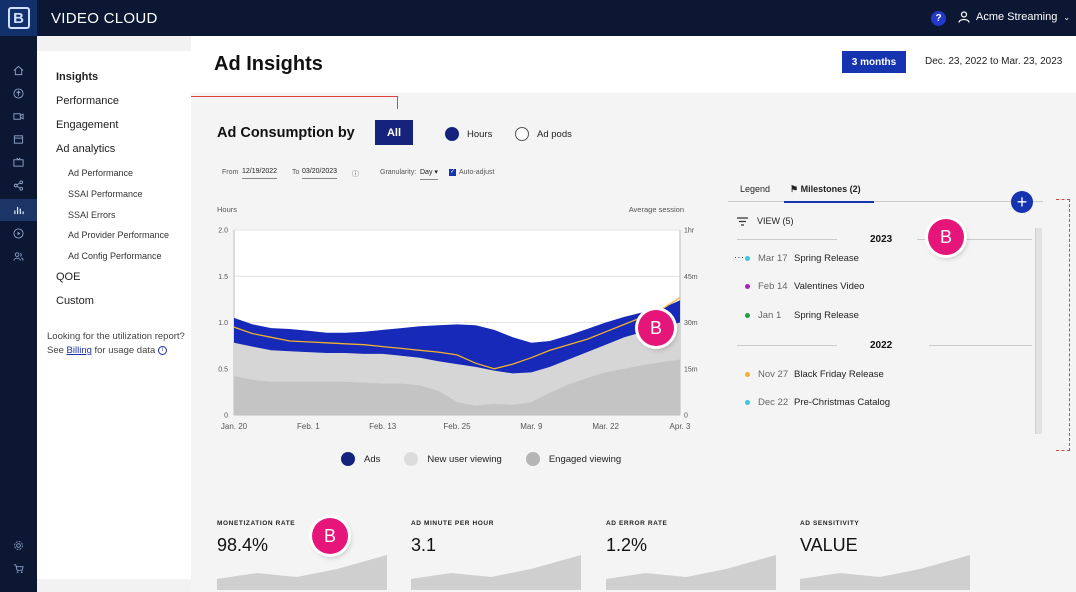  What do you see at coordinates (114, 43) in the screenshot?
I see `nav-gutter` at bounding box center [114, 43].